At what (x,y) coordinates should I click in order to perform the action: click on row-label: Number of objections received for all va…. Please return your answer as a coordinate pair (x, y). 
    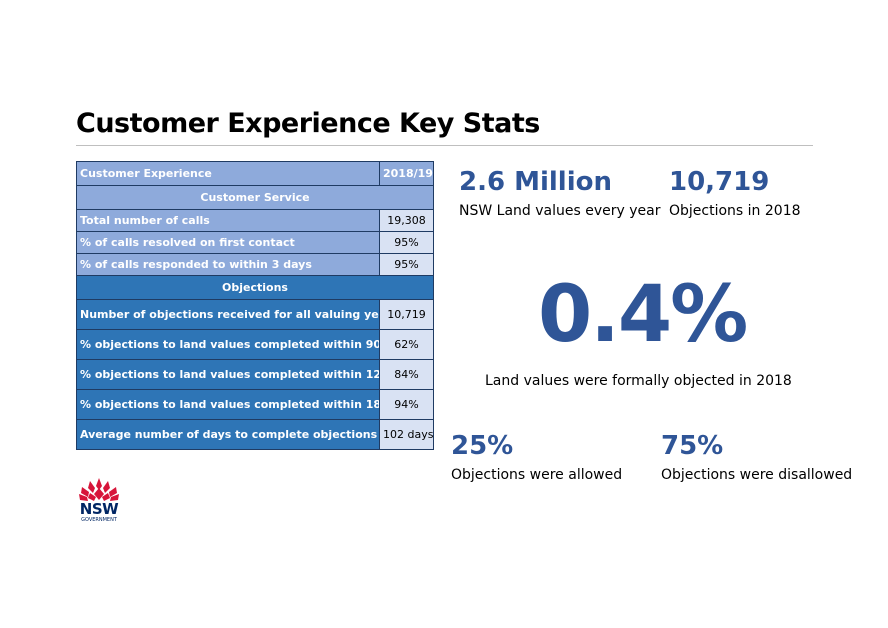
    Looking at the image, I should click on (228, 314).